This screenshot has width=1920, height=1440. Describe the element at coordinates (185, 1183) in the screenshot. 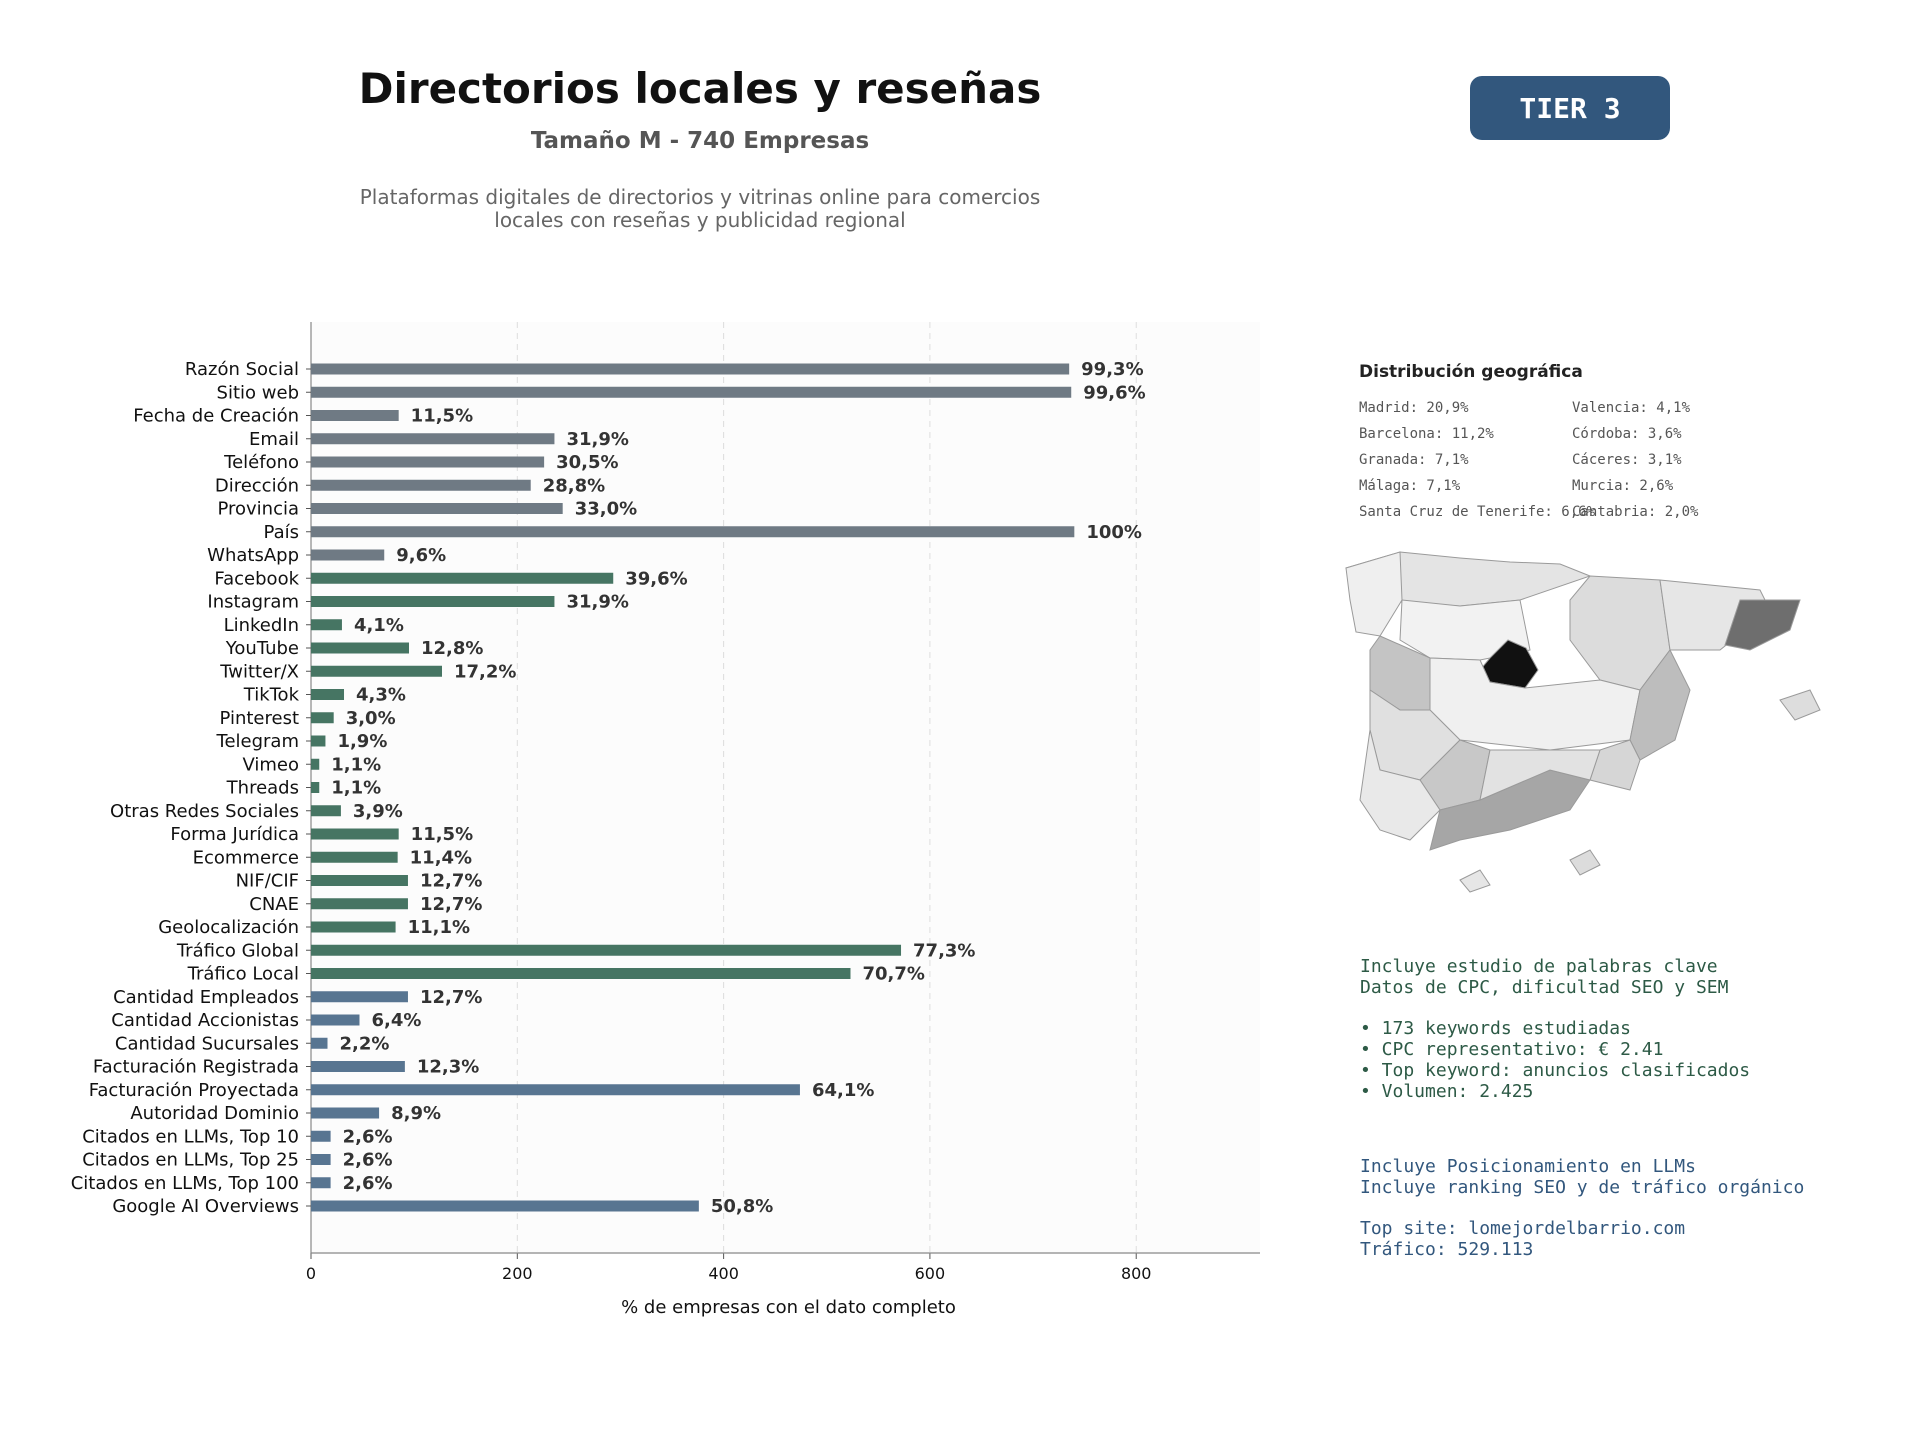

I see `category-label: Citados en LLMs, Top 100` at that location.